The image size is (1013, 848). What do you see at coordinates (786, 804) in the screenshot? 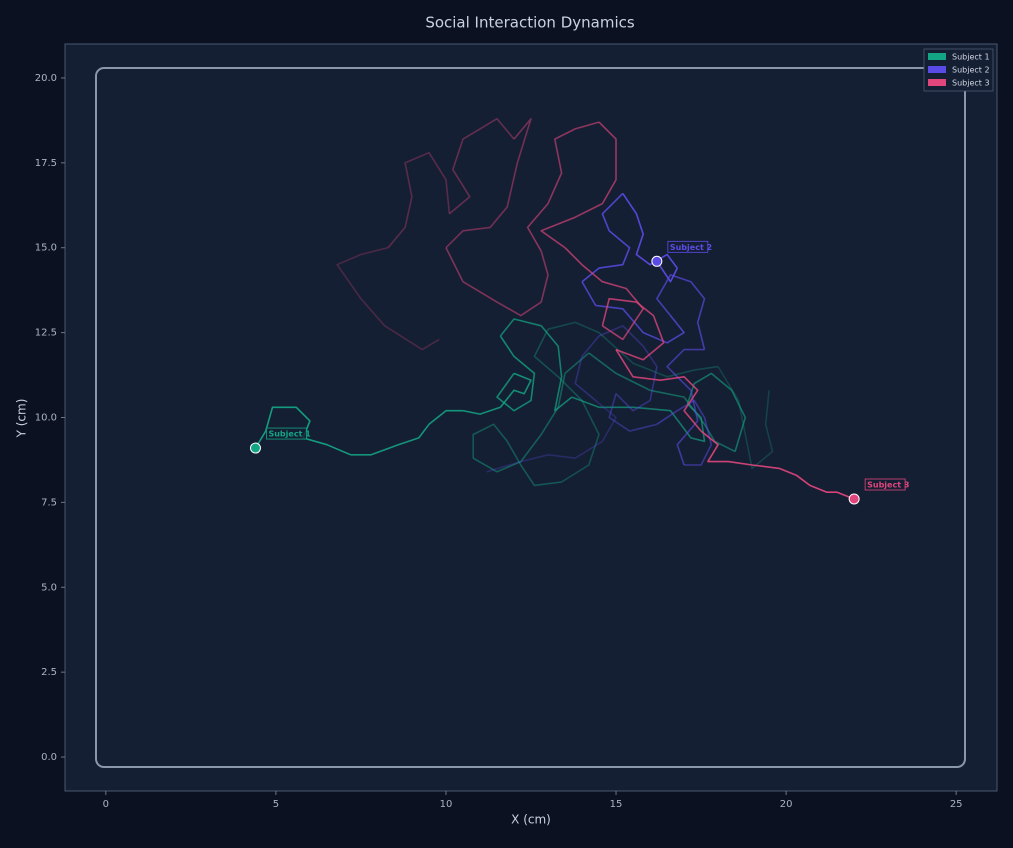
I see `x-tick-label: 20` at bounding box center [786, 804].